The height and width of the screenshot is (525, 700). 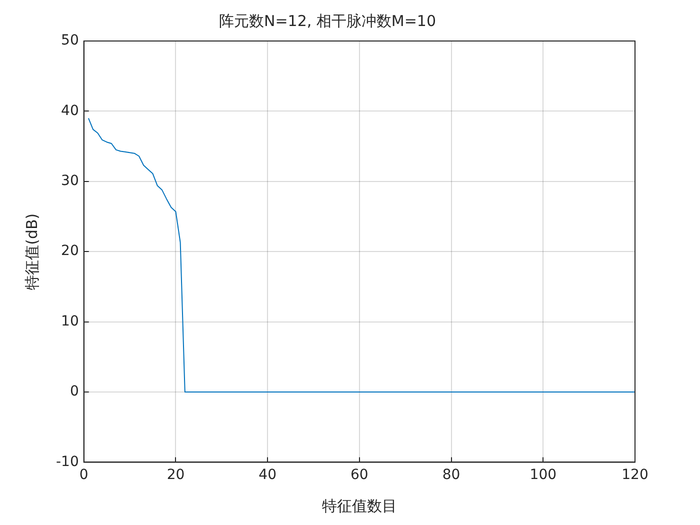 What do you see at coordinates (359, 475) in the screenshot?
I see `x-tick-label: 60` at bounding box center [359, 475].